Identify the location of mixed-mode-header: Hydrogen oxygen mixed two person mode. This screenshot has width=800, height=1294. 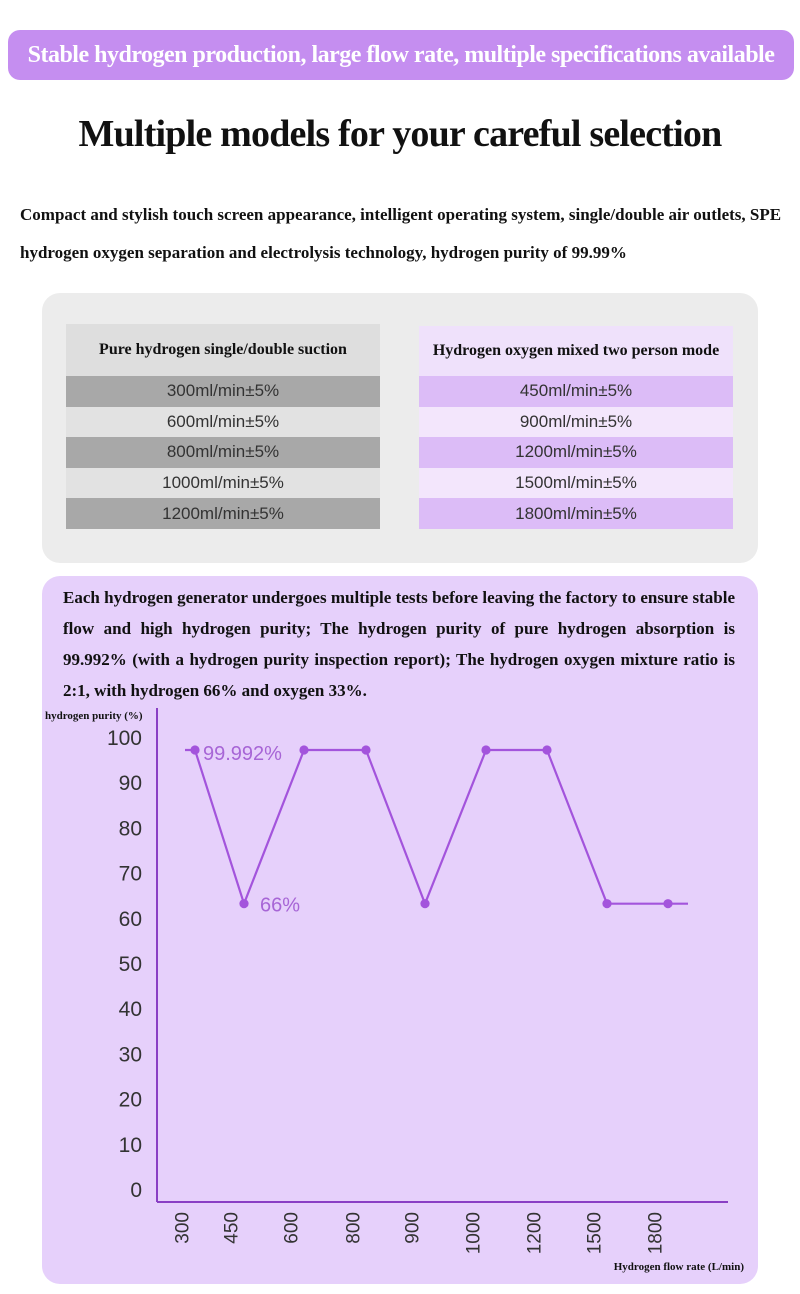
(576, 351).